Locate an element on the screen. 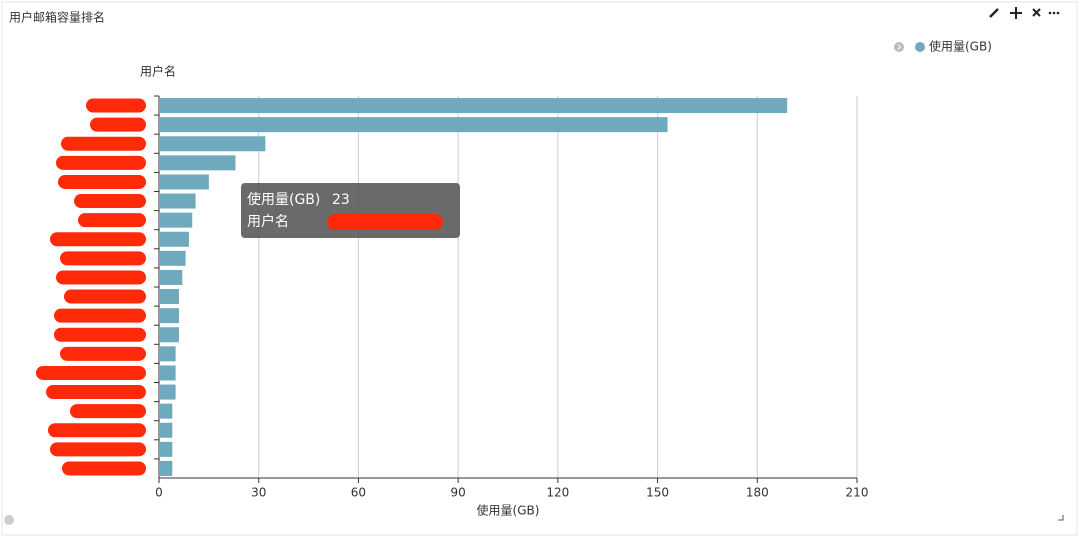 Image resolution: width=1080 pixels, height=544 pixels. tooltip-value: 23 is located at coordinates (341, 200).